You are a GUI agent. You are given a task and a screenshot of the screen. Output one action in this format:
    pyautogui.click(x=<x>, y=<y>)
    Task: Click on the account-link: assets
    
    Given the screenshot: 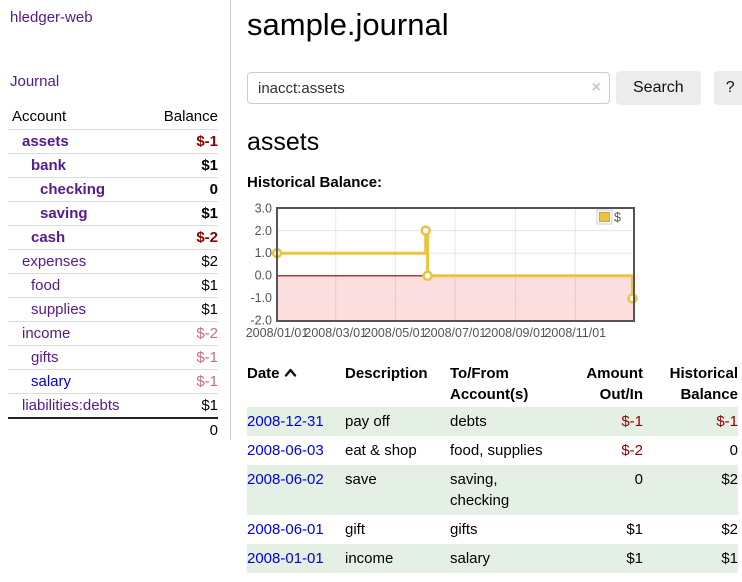 What is the action you would take?
    pyautogui.click(x=45, y=141)
    